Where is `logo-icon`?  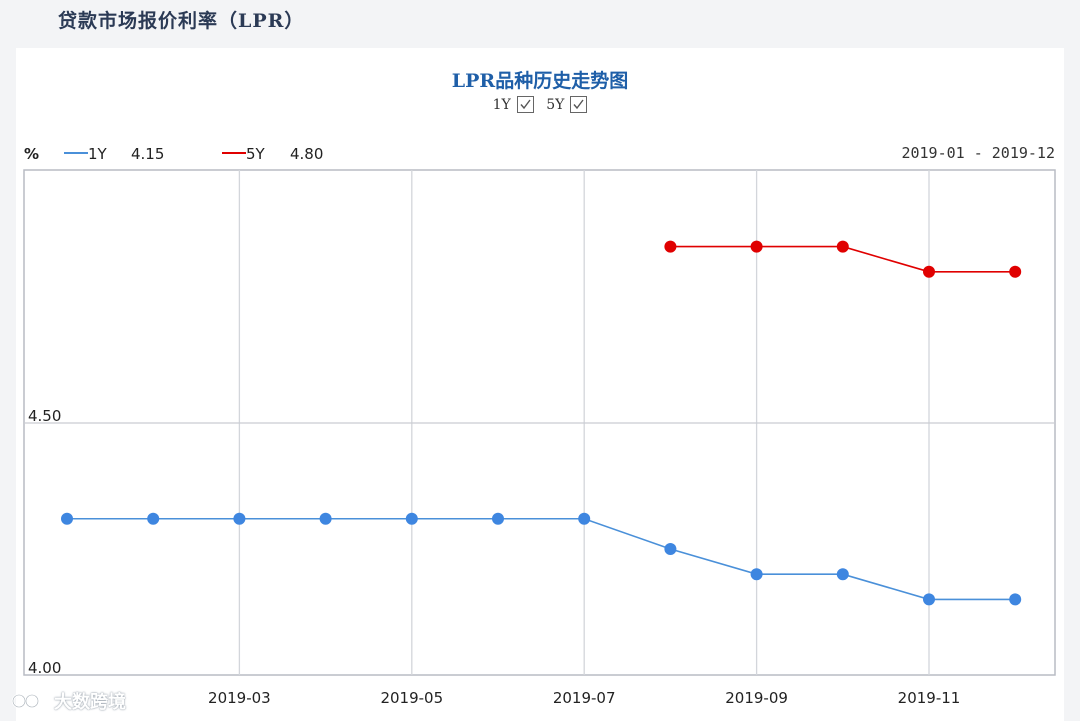
logo-icon is located at coordinates (25, 701).